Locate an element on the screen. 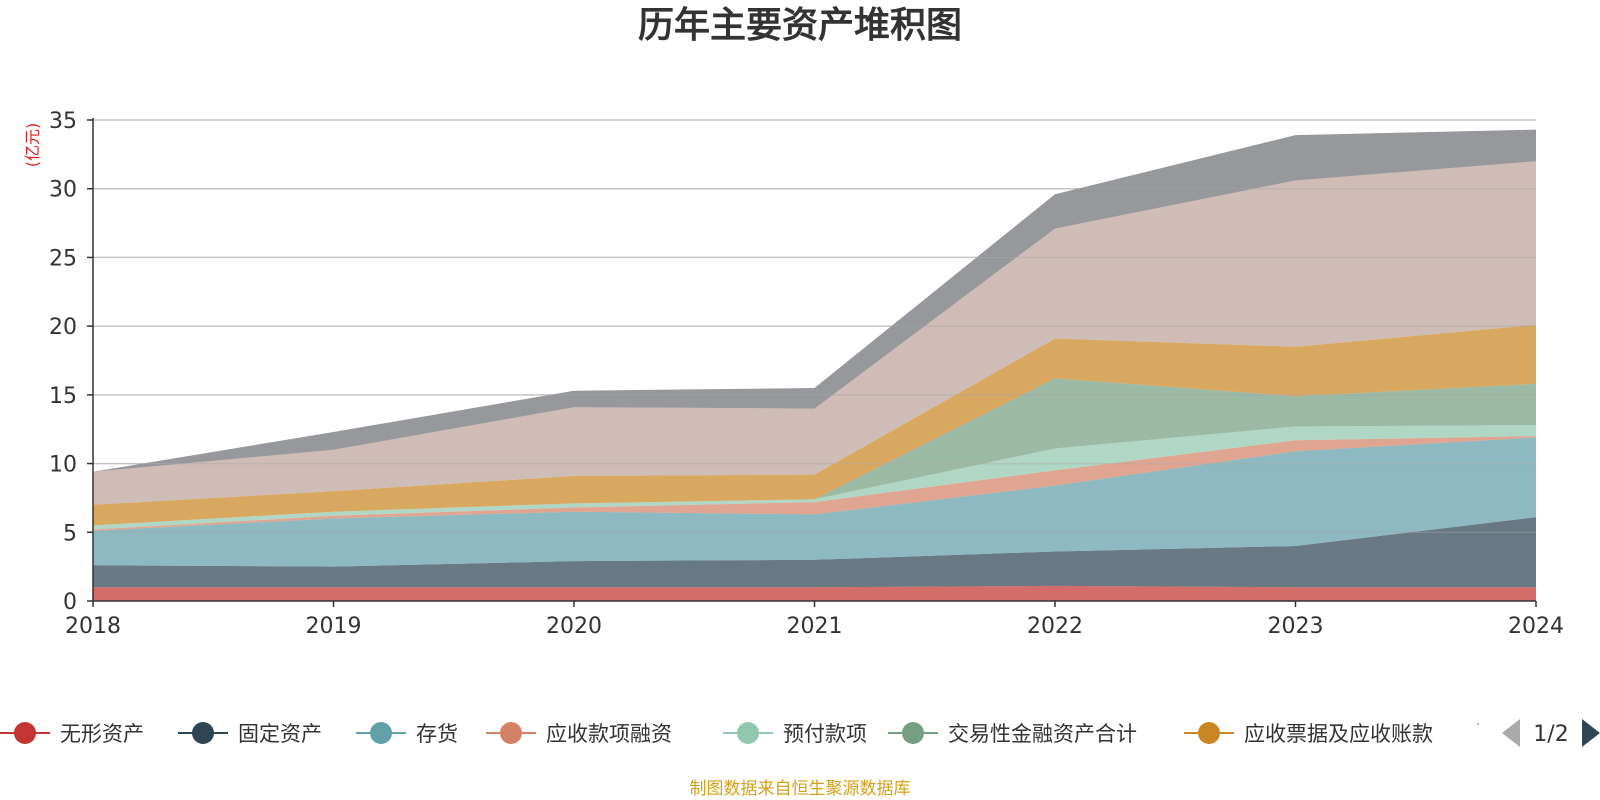 This screenshot has width=1600, height=800. x-tick-label: 2024 is located at coordinates (1536, 626).